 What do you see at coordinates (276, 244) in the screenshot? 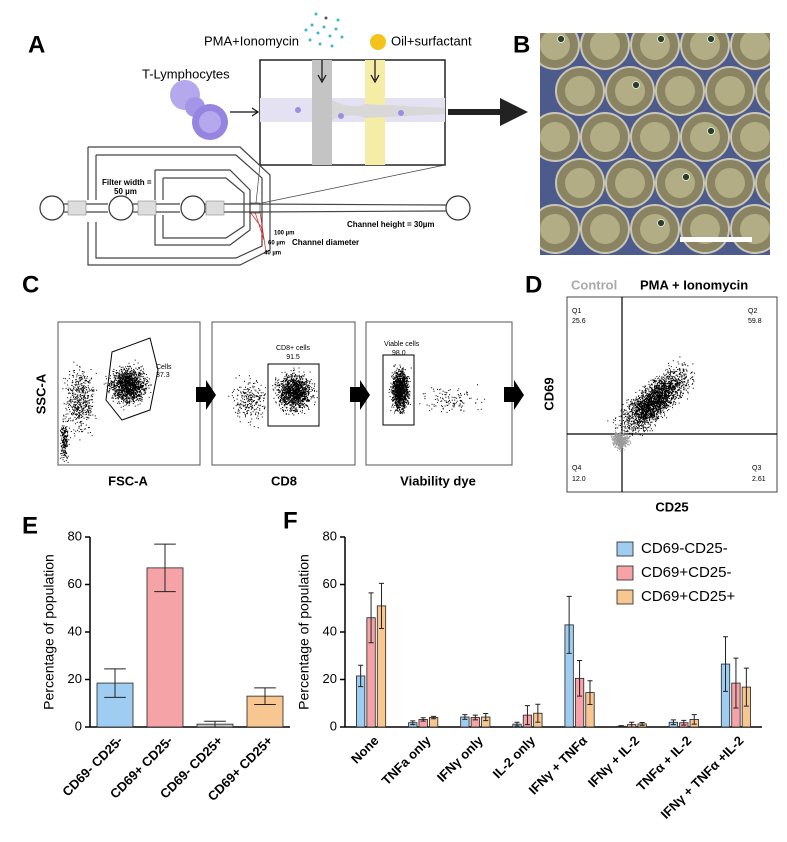
I see `diameter-label: 60 µm` at bounding box center [276, 244].